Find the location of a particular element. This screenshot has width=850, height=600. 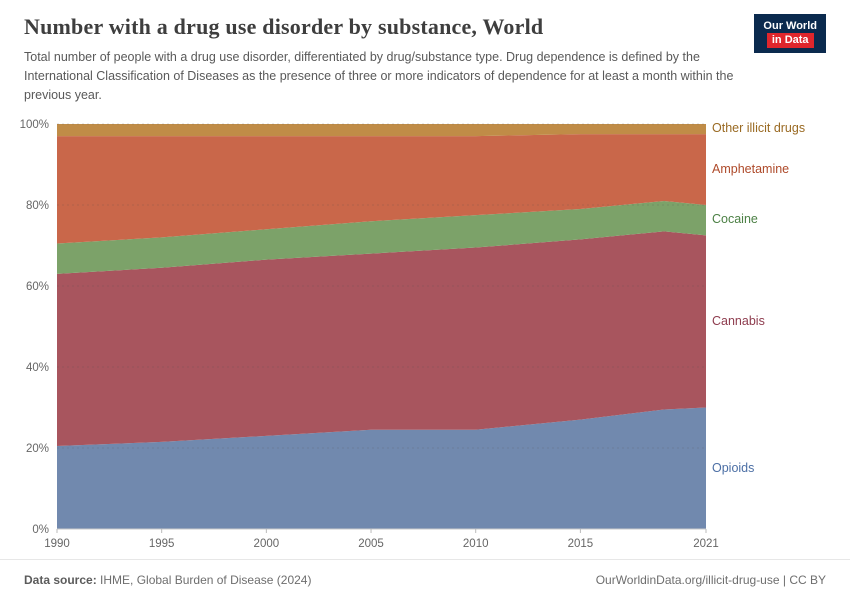

y-tick-label: 60% is located at coordinates (37, 287).